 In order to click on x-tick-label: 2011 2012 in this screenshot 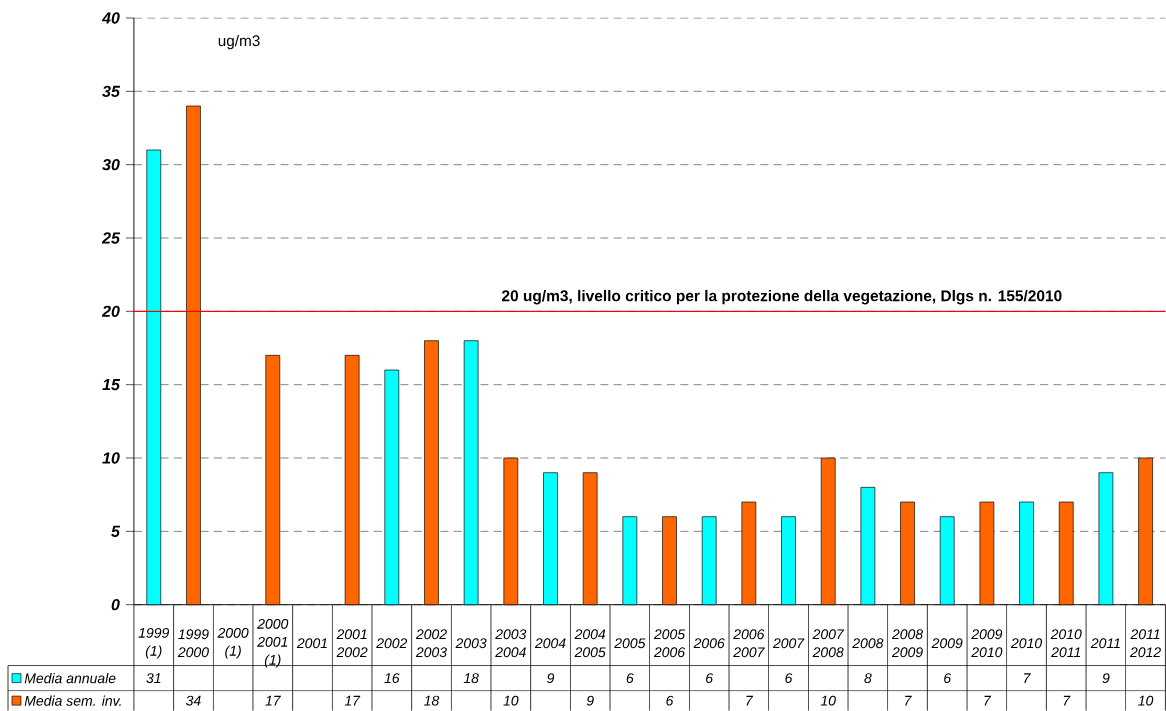, I will do `click(1145, 643)`.